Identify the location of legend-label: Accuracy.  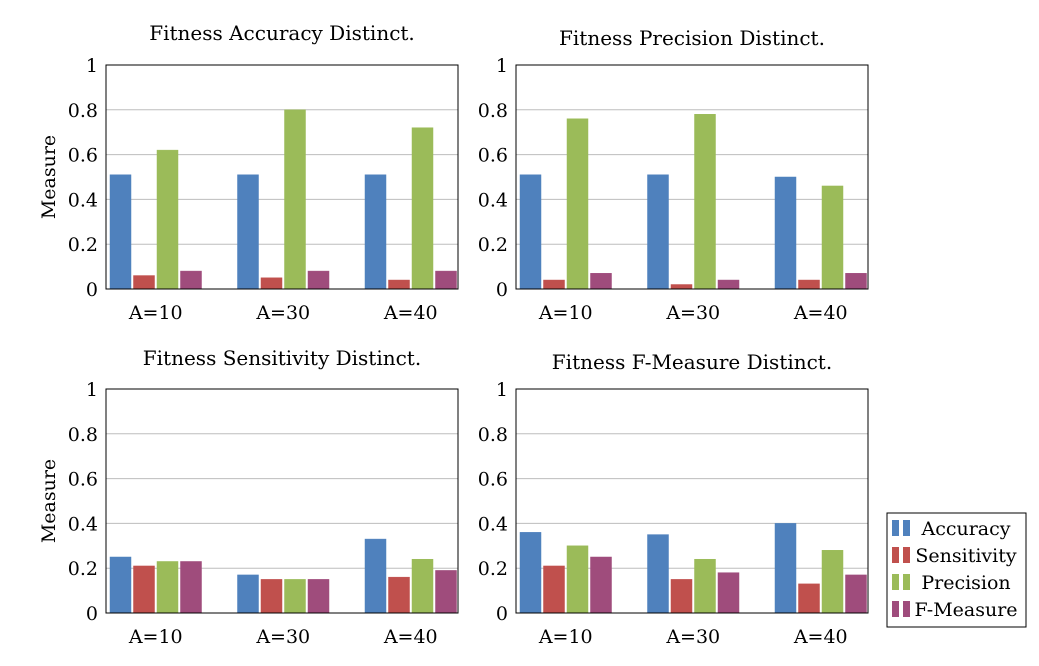
(965, 529).